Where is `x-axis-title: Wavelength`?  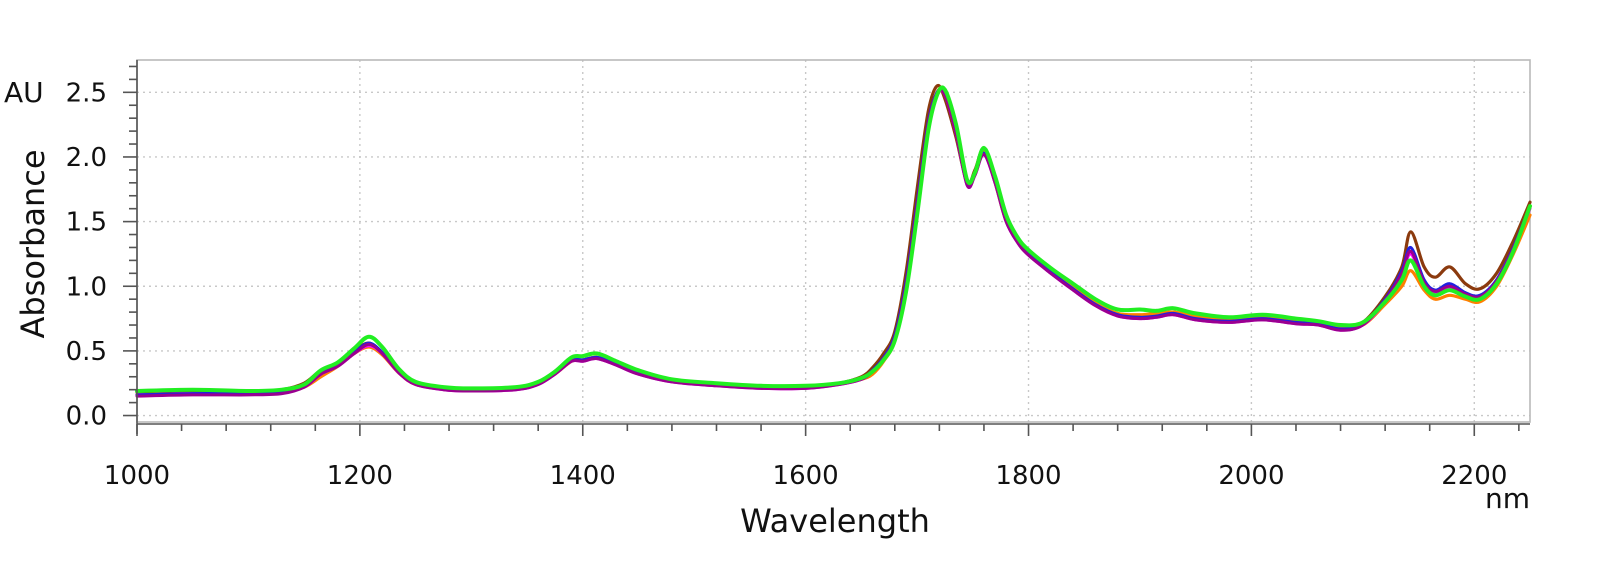
x-axis-title: Wavelength is located at coordinates (835, 521).